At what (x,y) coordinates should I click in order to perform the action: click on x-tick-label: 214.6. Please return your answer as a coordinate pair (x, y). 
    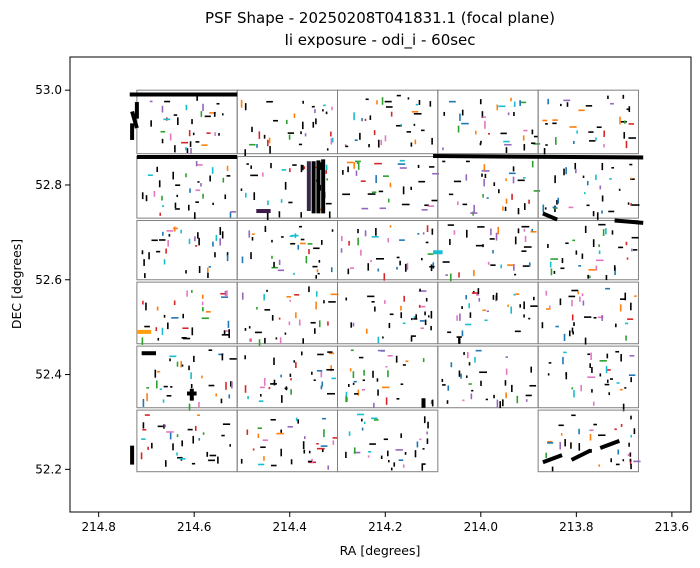
    Looking at the image, I should click on (194, 527).